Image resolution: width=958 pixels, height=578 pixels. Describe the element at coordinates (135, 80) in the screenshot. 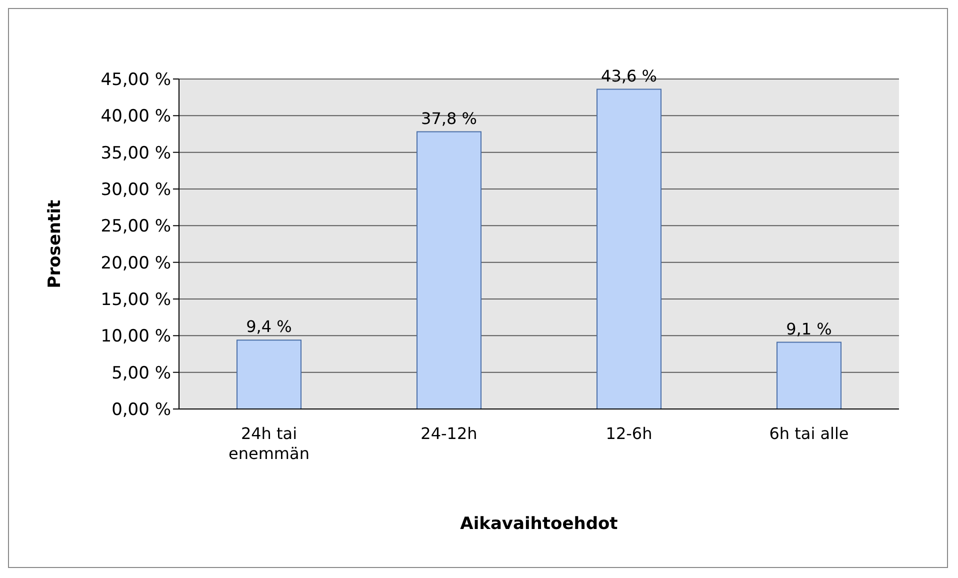

I see `y-tick-label: 45,00 %` at that location.